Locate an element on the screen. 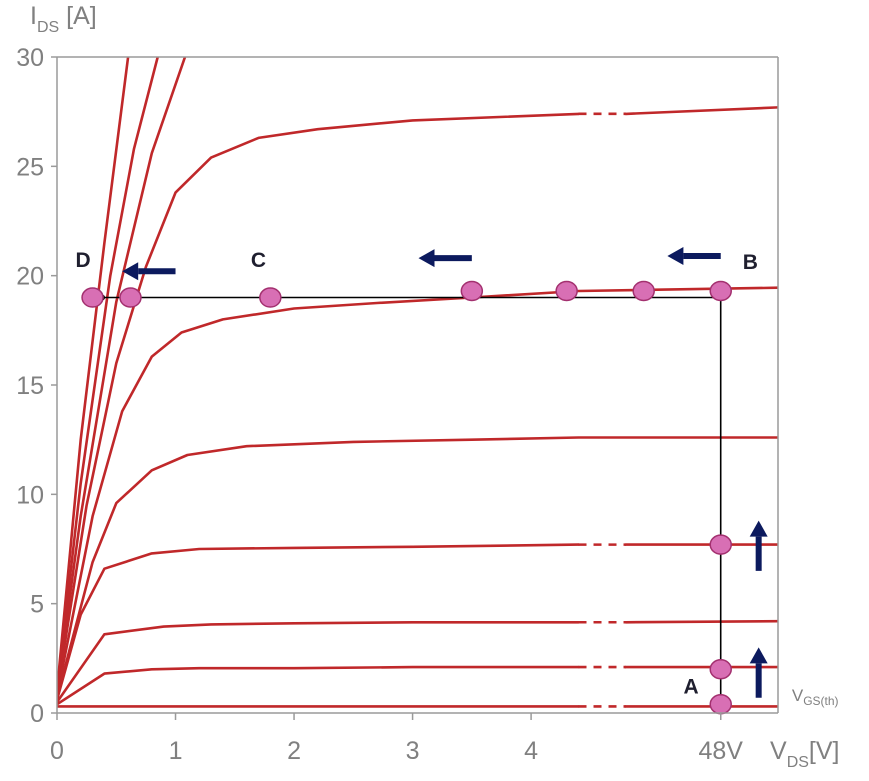  x-tick-label: 1 is located at coordinates (176, 751).